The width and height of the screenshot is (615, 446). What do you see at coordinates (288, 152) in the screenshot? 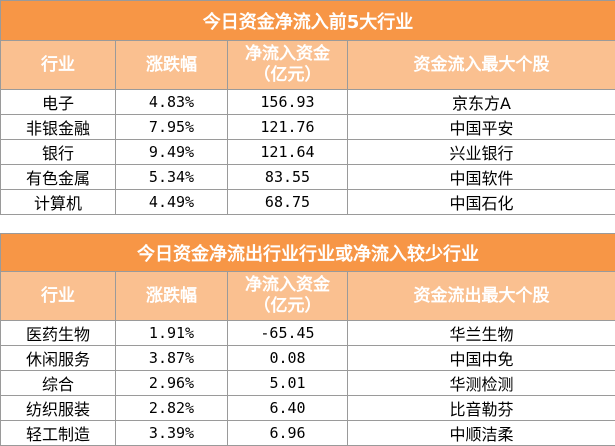
I see `net-flow-cell: 121.64` at bounding box center [288, 152].